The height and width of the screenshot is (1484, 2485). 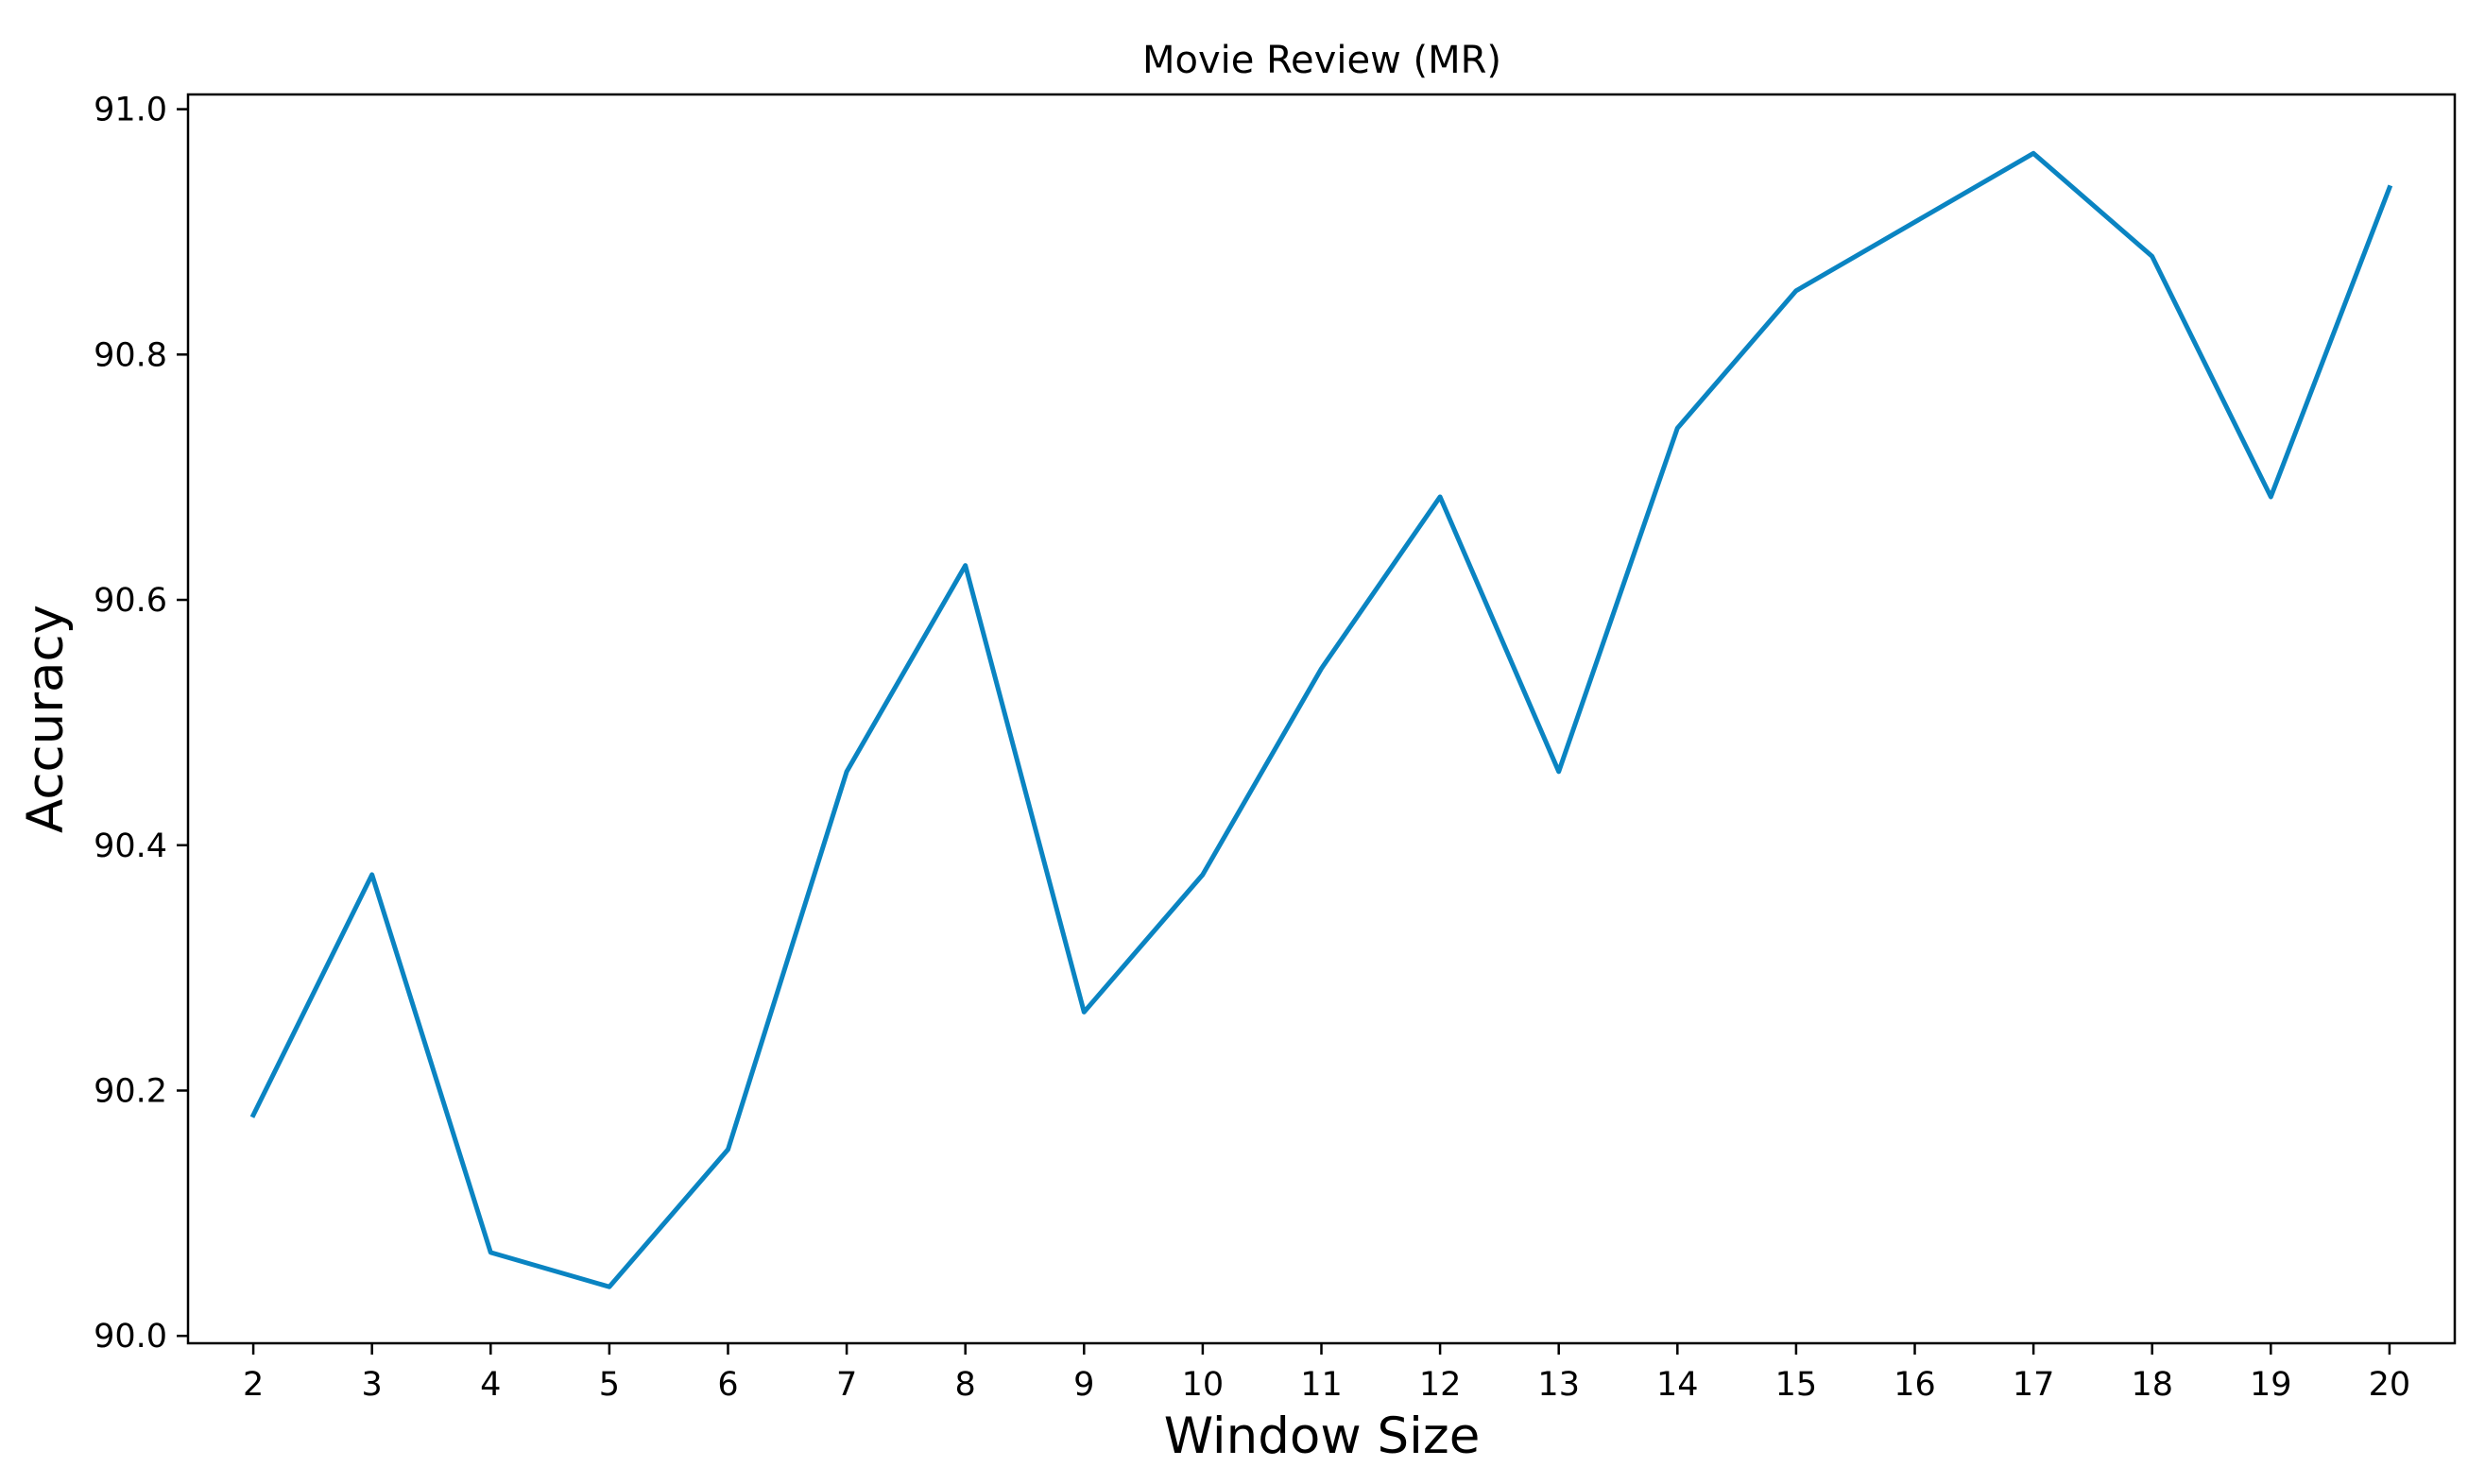 What do you see at coordinates (373, 1385) in the screenshot?
I see `x-tick-label: 3` at bounding box center [373, 1385].